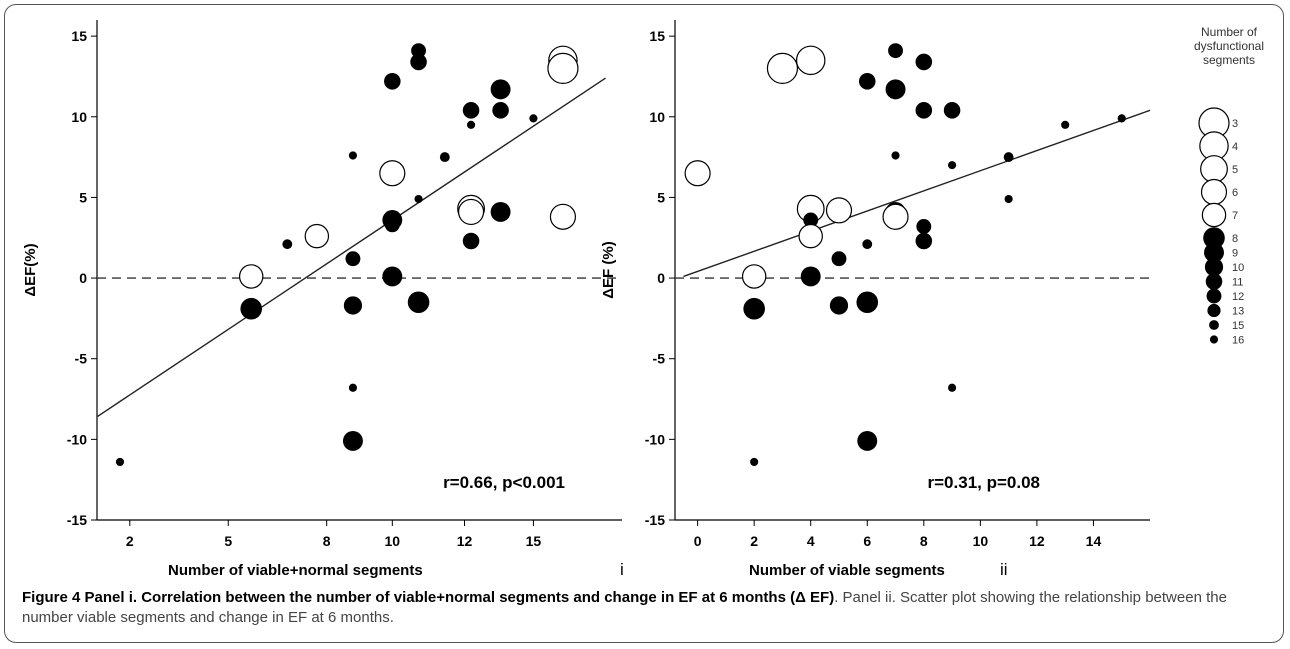  I want to click on x-tick-label: 6, so click(867, 541).